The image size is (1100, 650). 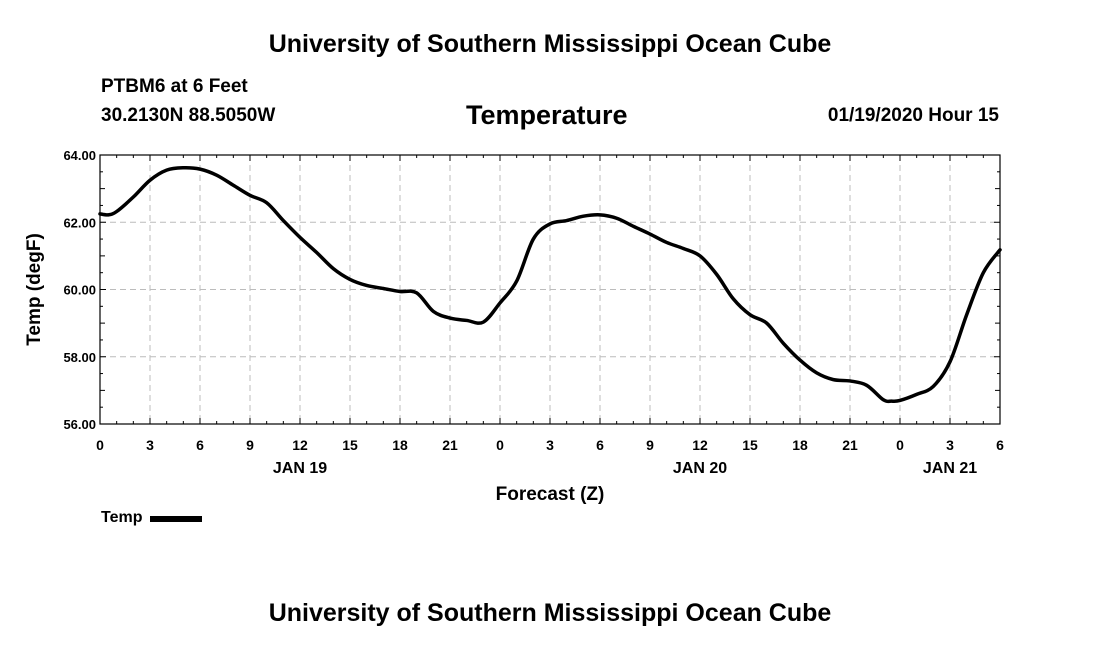 What do you see at coordinates (547, 115) in the screenshot?
I see `chart-title: Temperature` at bounding box center [547, 115].